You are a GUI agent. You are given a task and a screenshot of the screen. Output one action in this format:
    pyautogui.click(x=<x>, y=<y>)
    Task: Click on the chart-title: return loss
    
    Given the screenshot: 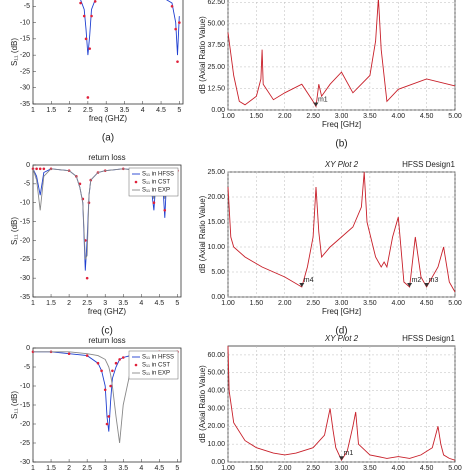 What is the action you would take?
    pyautogui.click(x=106, y=340)
    